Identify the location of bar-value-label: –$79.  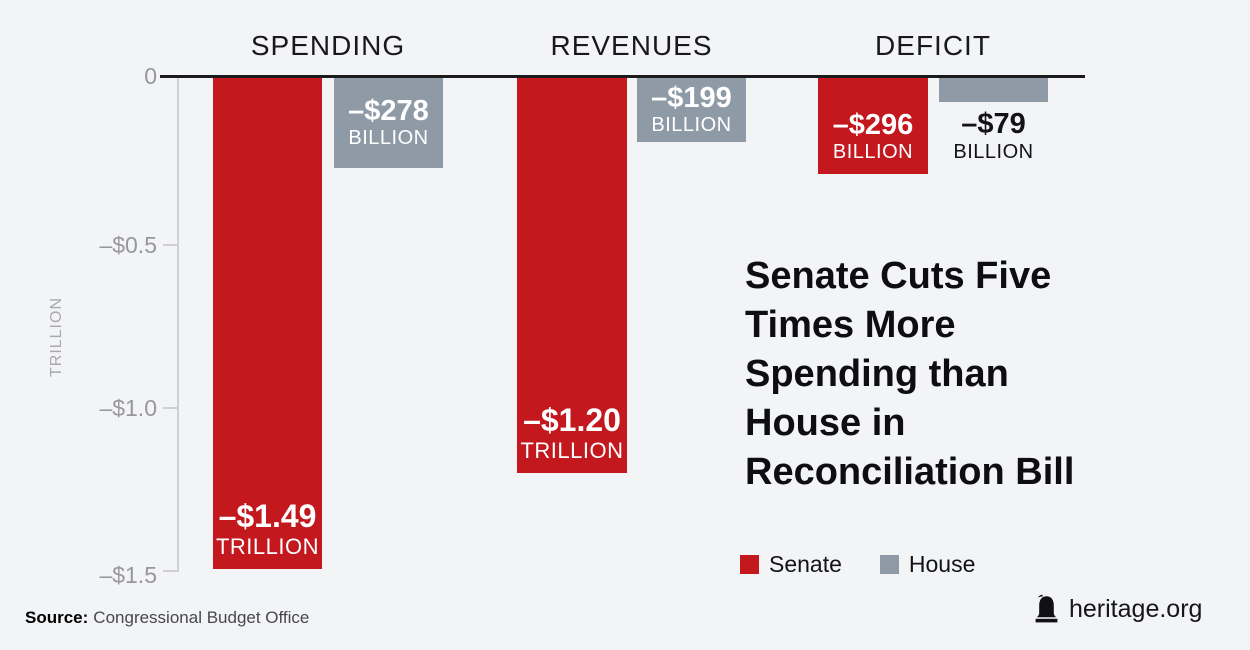
(993, 124).